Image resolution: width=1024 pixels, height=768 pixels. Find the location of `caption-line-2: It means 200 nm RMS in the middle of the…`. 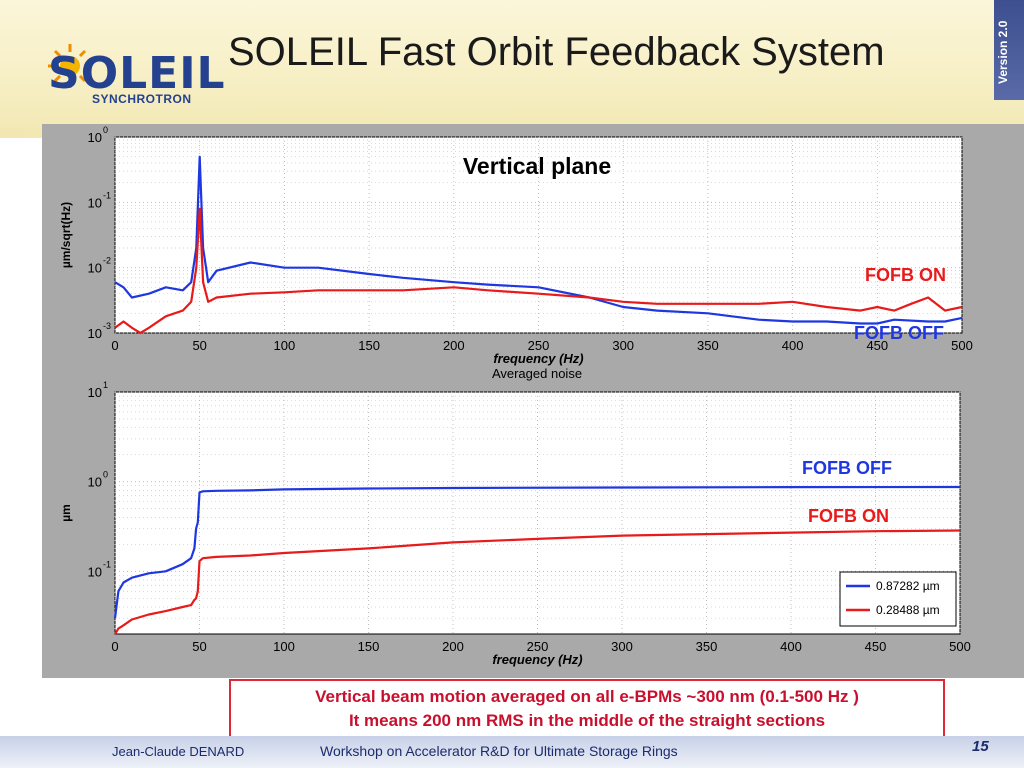

caption-line-2: It means 200 nm RMS in the middle of the… is located at coordinates (587, 720).